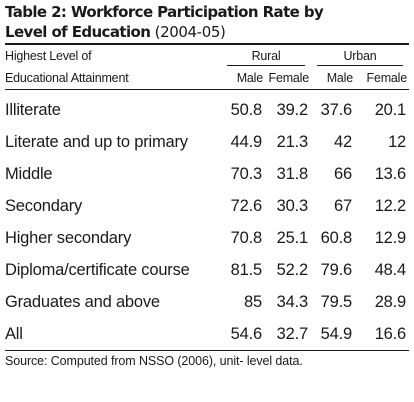 The height and width of the screenshot is (402, 414). Describe the element at coordinates (292, 237) in the screenshot. I see `cell-rural-female: 25.1` at that location.